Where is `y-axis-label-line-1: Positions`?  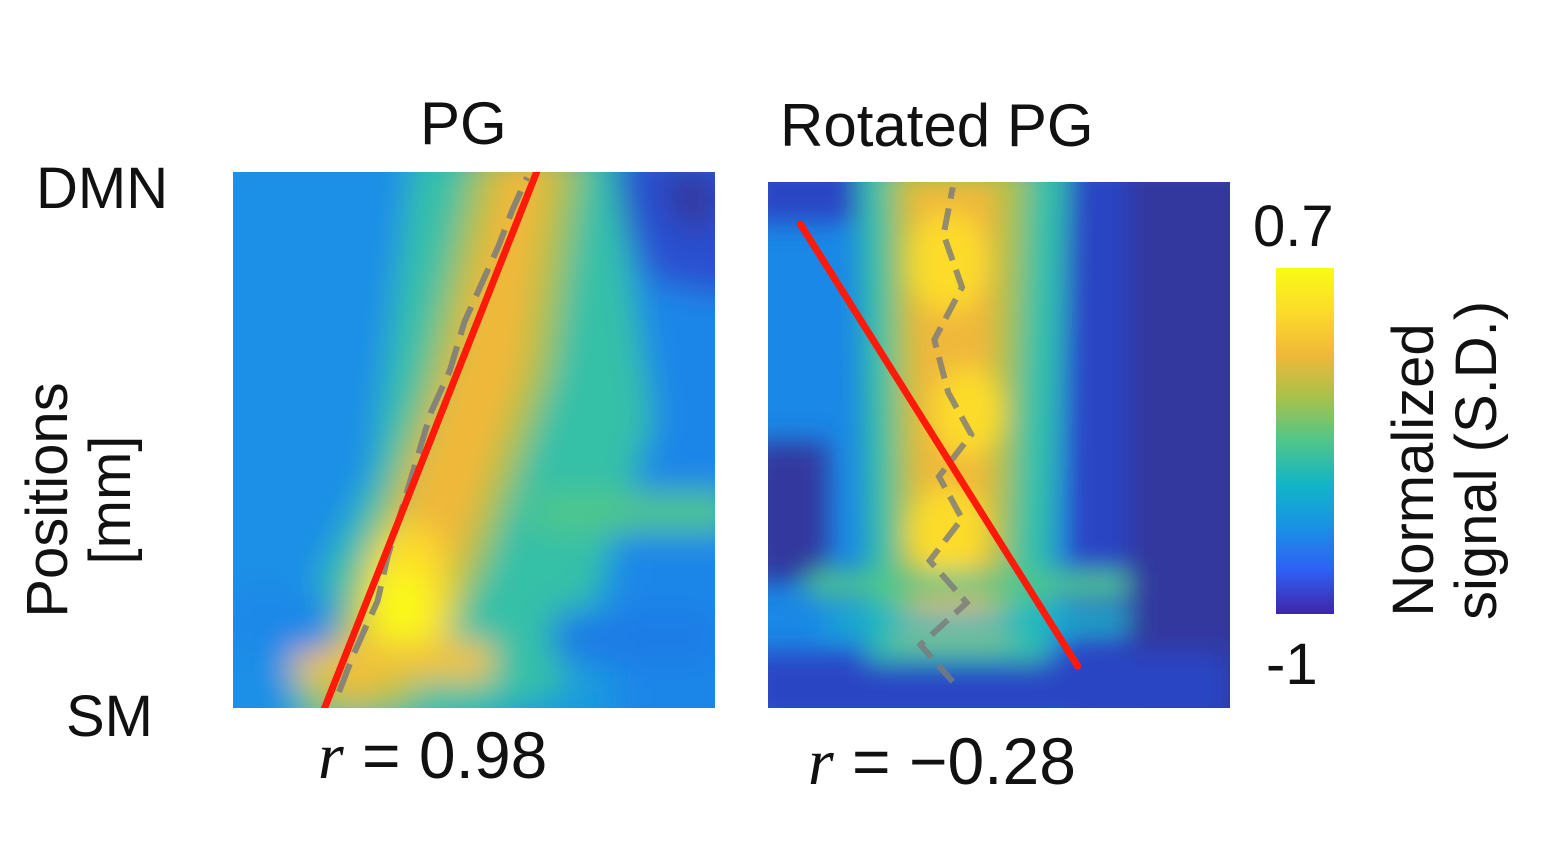 y-axis-label-line-1: Positions is located at coordinates (48, 500).